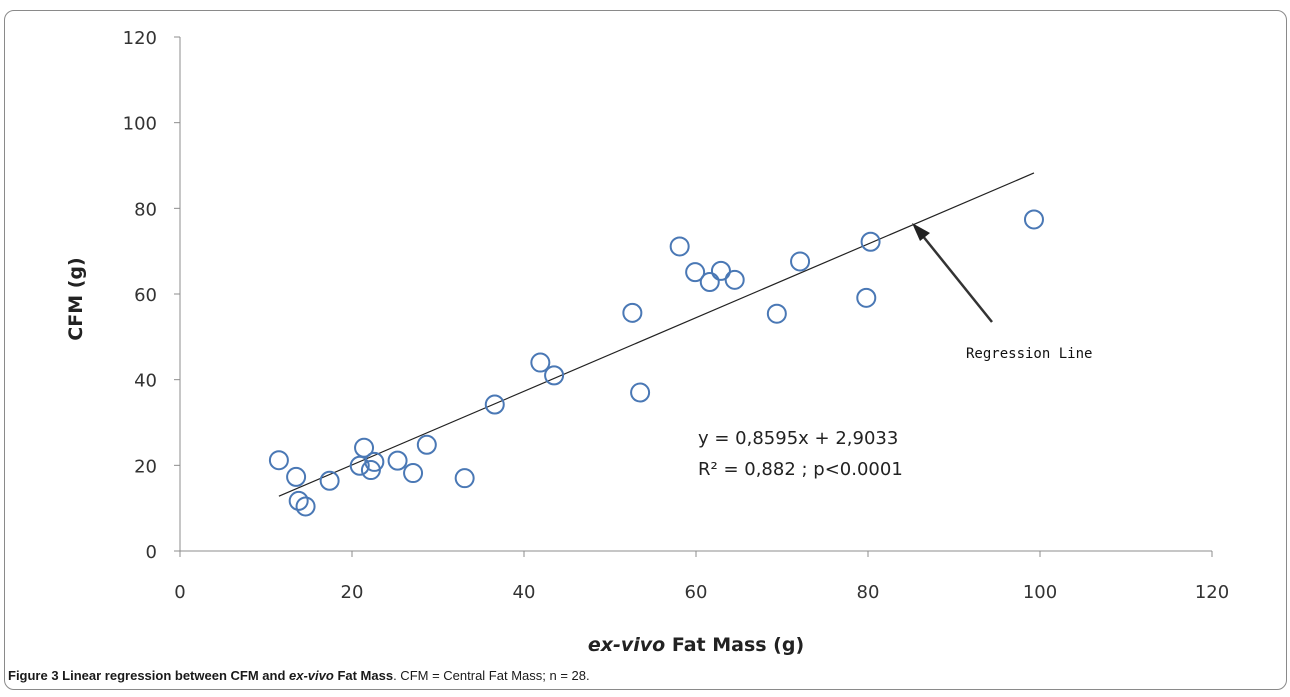  I want to click on regression-equation: y = 0,8595x + 2,9033, so click(798, 438).